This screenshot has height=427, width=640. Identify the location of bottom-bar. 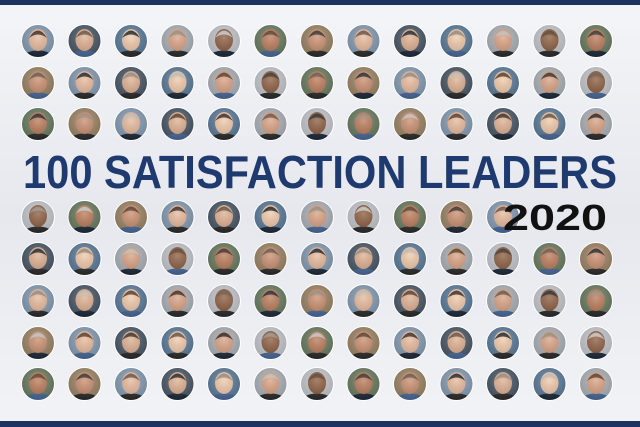
(320, 424).